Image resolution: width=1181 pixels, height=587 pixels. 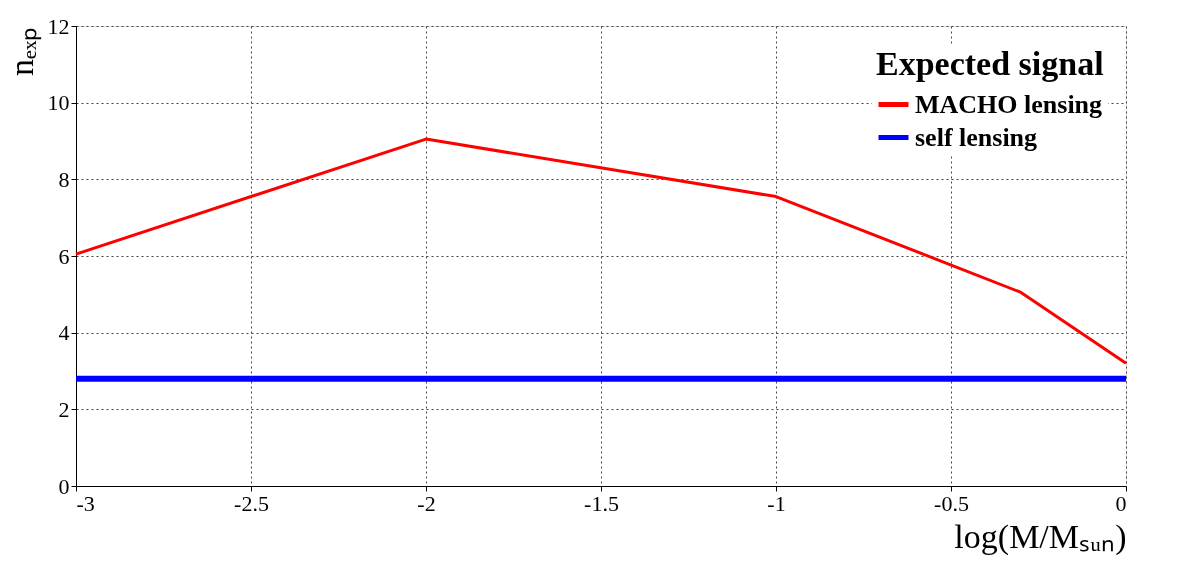 I want to click on legend-label: MACHO lensing, so click(x=1009, y=104).